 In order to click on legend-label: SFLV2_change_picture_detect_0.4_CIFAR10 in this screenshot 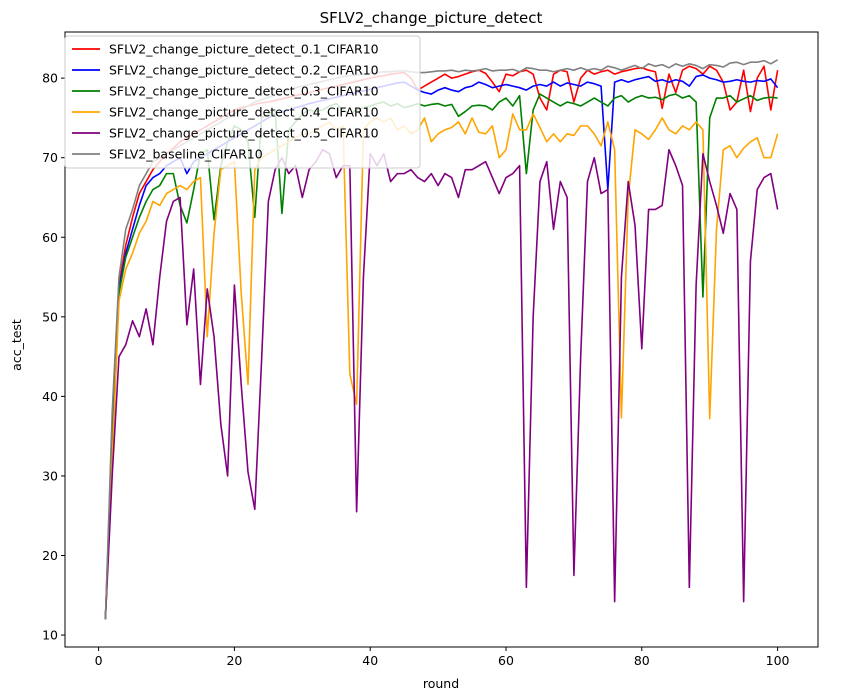, I will do `click(244, 112)`.